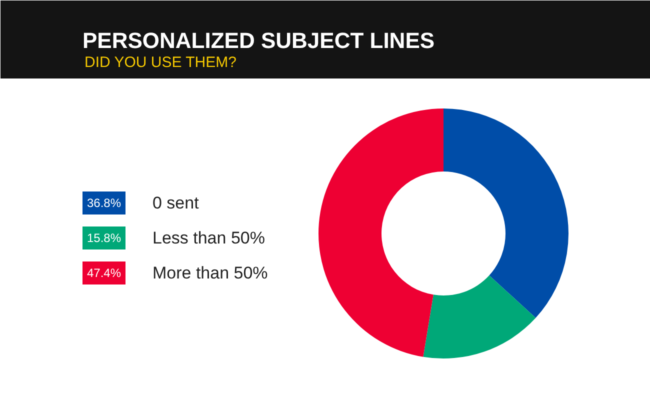 The image size is (650, 400). What do you see at coordinates (208, 238) in the screenshot?
I see `legend-label: Less than 50%` at bounding box center [208, 238].